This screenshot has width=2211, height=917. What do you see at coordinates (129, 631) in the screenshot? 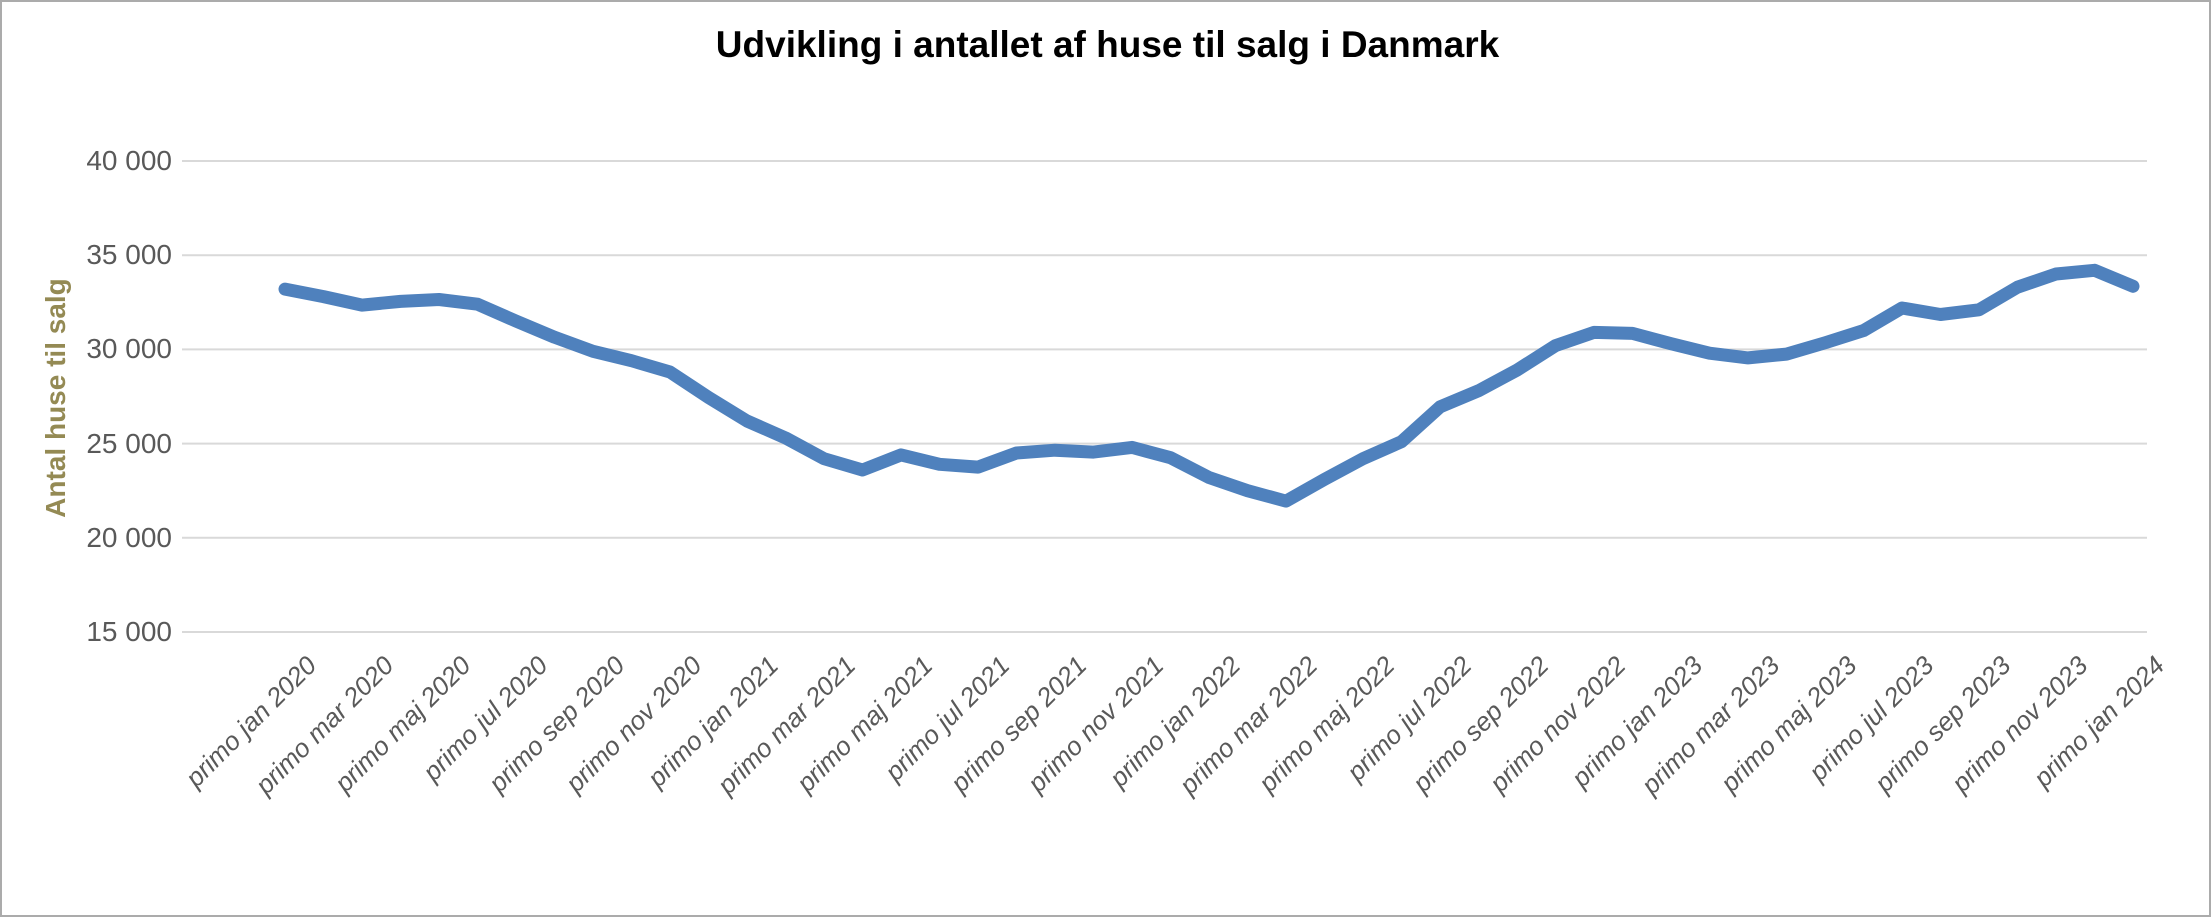
I see `y-tick-label: 15 000` at bounding box center [129, 631].